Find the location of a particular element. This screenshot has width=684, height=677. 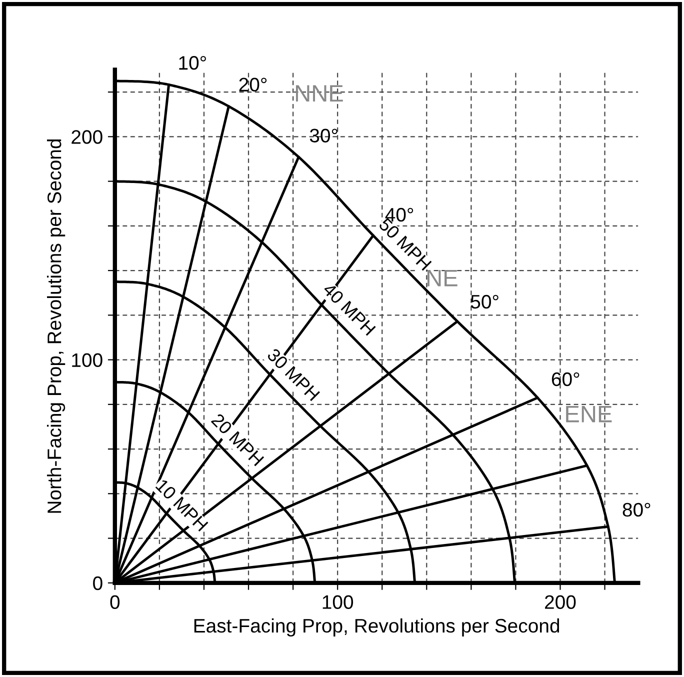

x-tick-label: 0 is located at coordinates (115, 602).